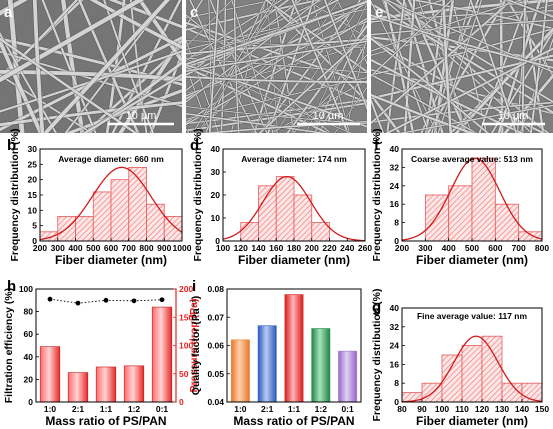 Image resolution: width=553 pixels, height=429 pixels. What do you see at coordinates (33, 164) in the screenshot?
I see `y-tick-label: 25` at bounding box center [33, 164].